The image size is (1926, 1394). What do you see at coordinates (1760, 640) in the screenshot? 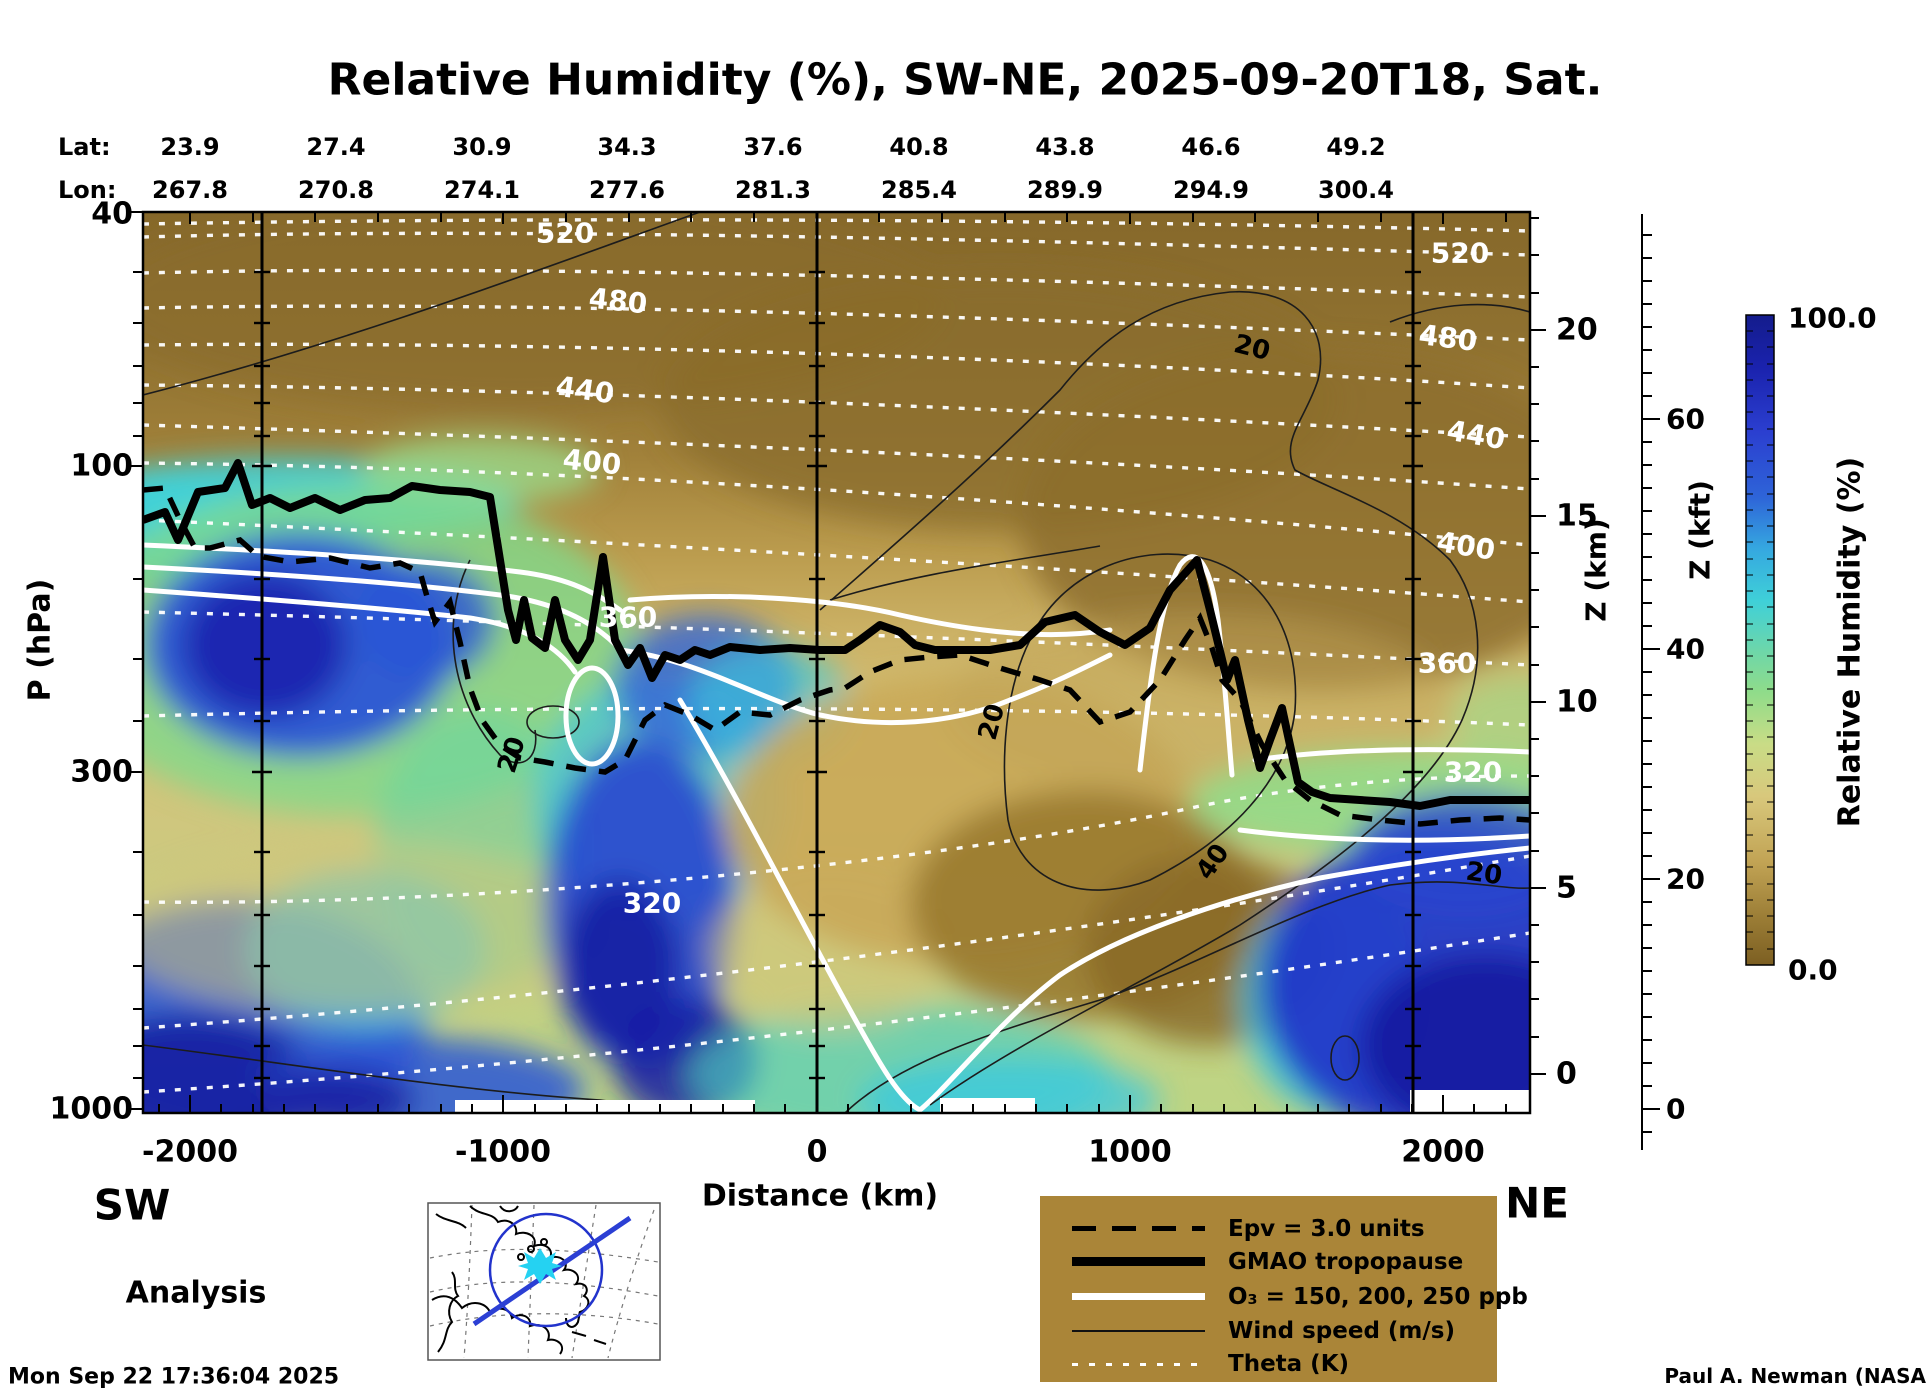
I see `colorbar` at bounding box center [1760, 640].